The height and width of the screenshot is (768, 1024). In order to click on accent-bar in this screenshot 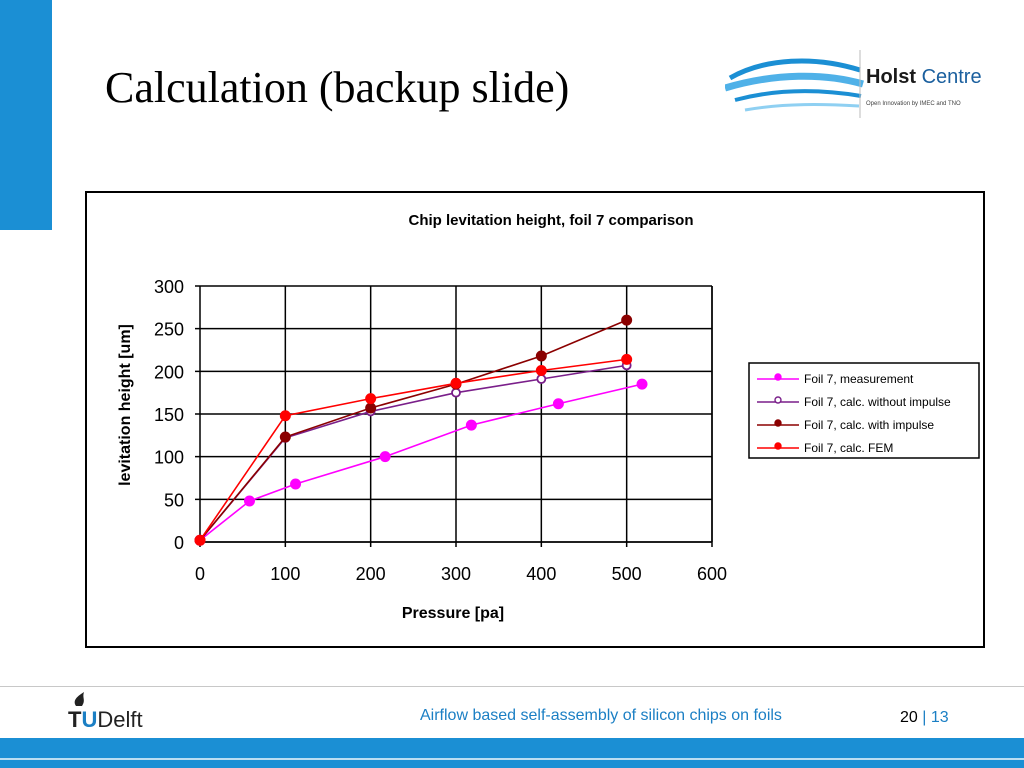, I will do `click(26, 115)`.